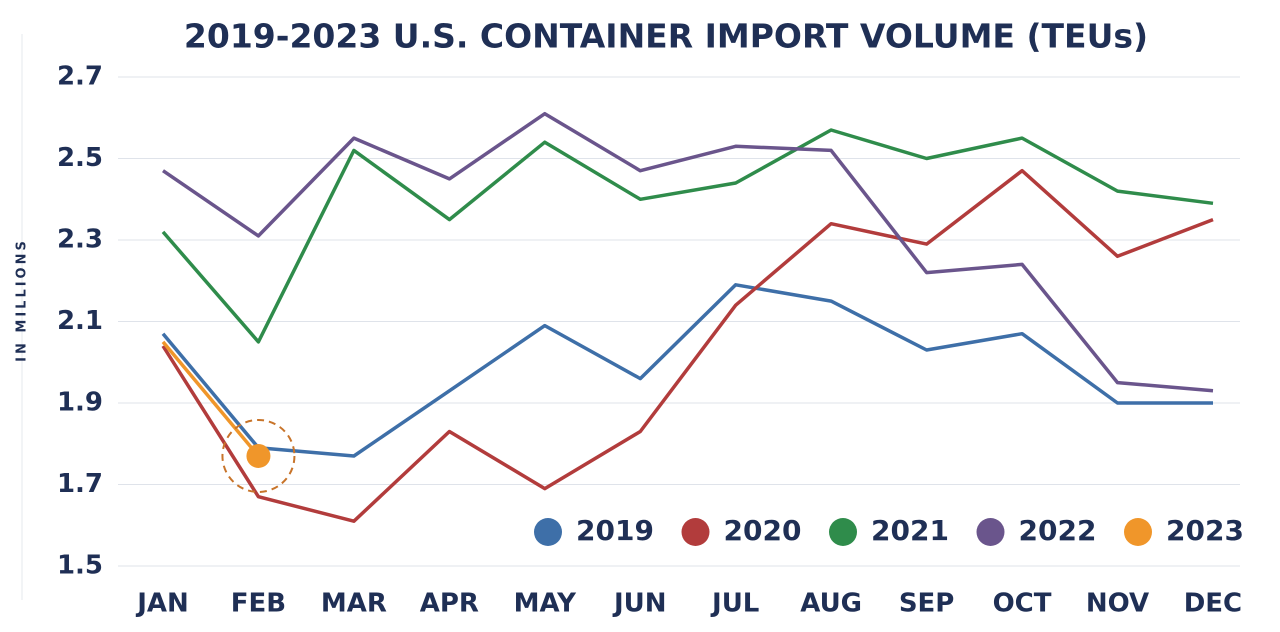  I want to click on x-tick-label: JUL, so click(734, 604).